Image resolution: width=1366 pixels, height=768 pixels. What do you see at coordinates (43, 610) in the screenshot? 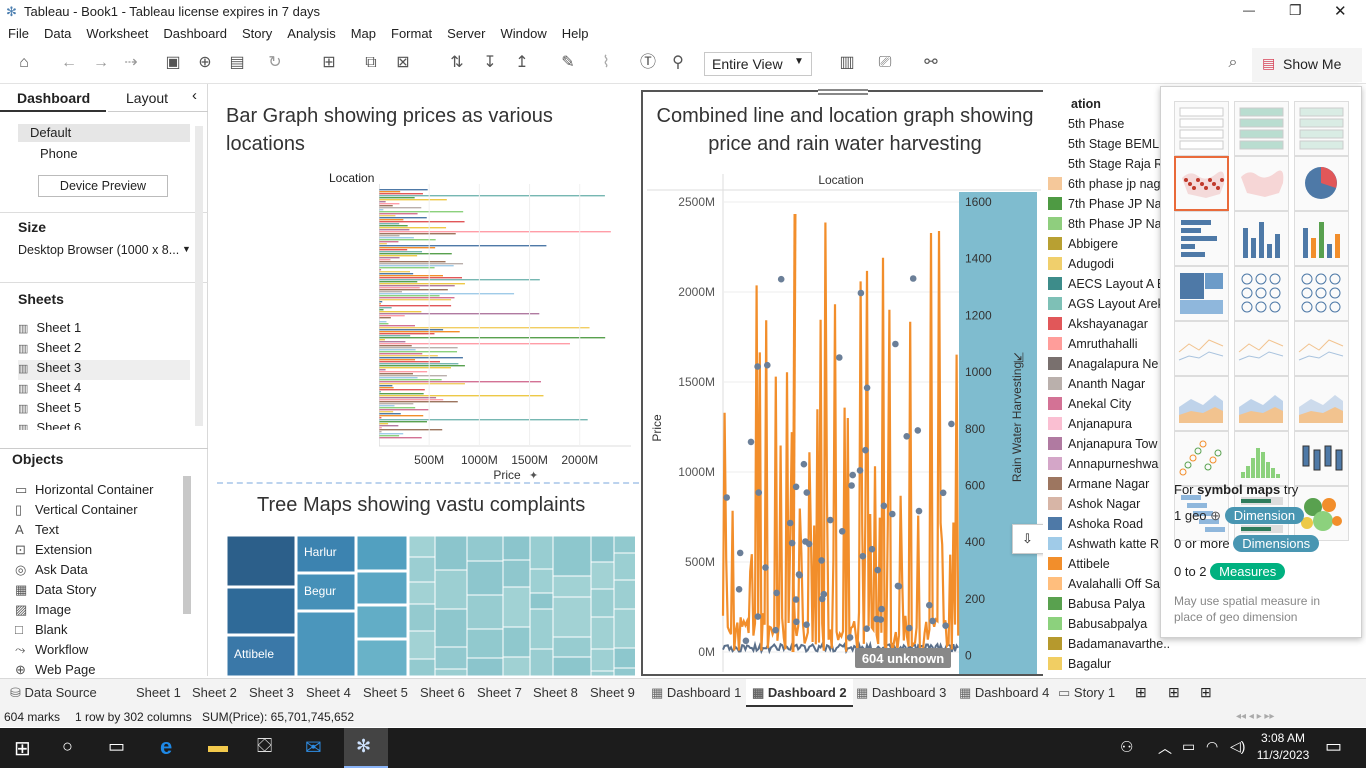
I see `object-image: ▨ Image` at bounding box center [43, 610].